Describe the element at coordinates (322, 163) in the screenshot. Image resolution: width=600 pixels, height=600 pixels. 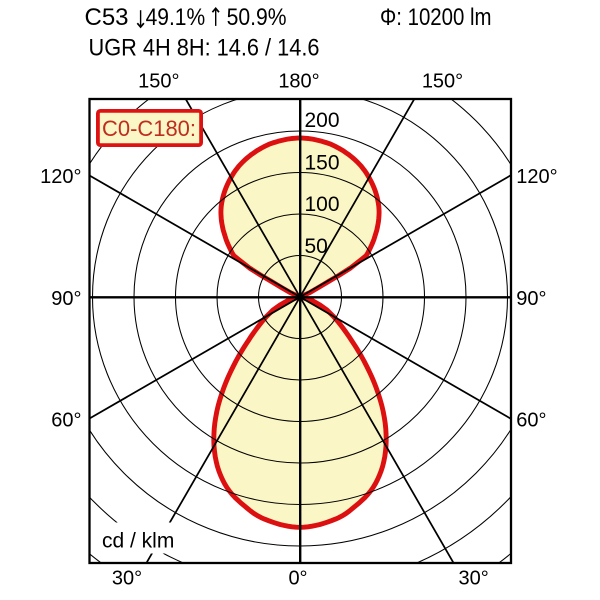
I see `svg-text: 150` at that location.